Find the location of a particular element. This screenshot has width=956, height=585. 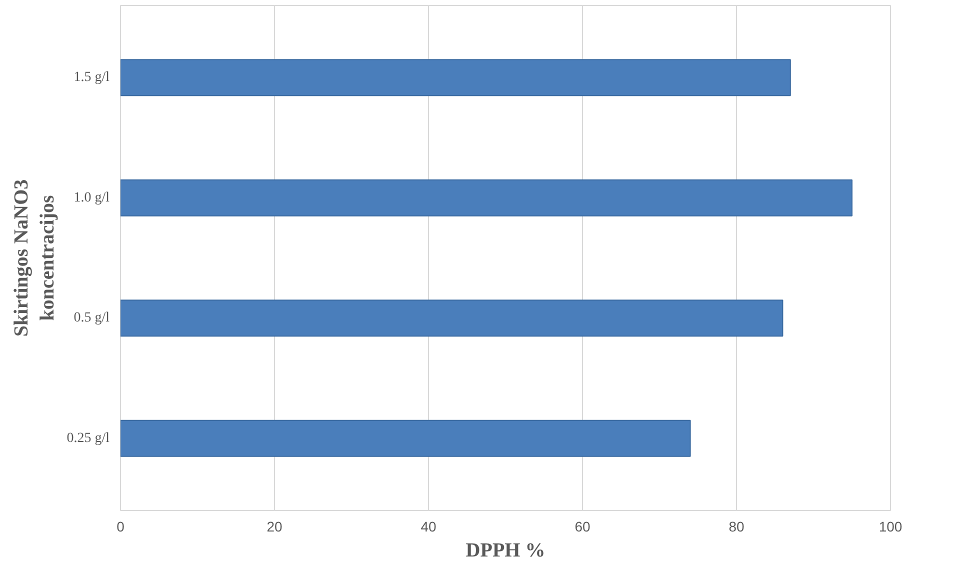

y-tick-label: 1.0 g/l is located at coordinates (92, 198).